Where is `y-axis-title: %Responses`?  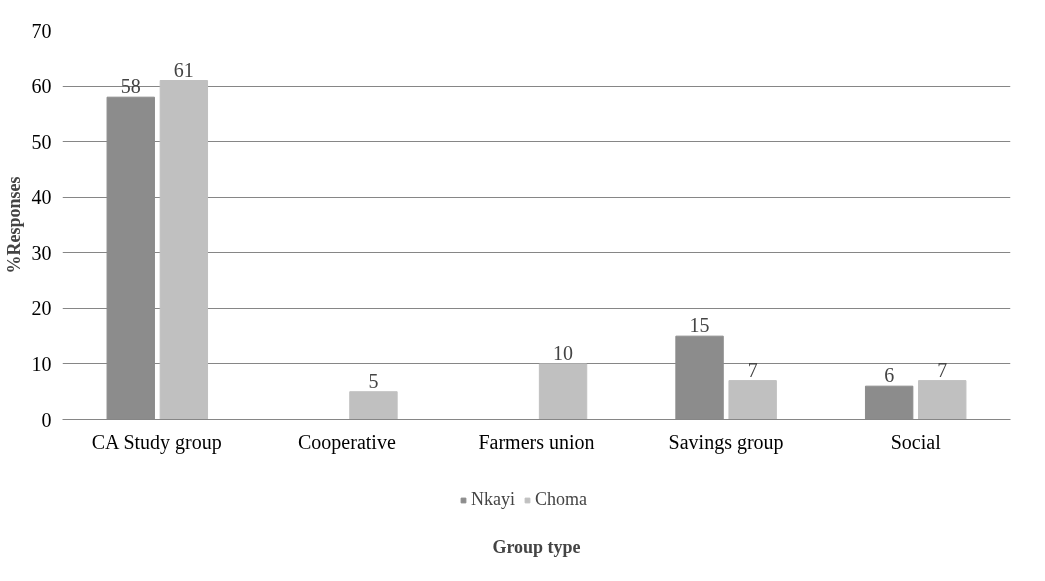 y-axis-title: %Responses is located at coordinates (13, 225).